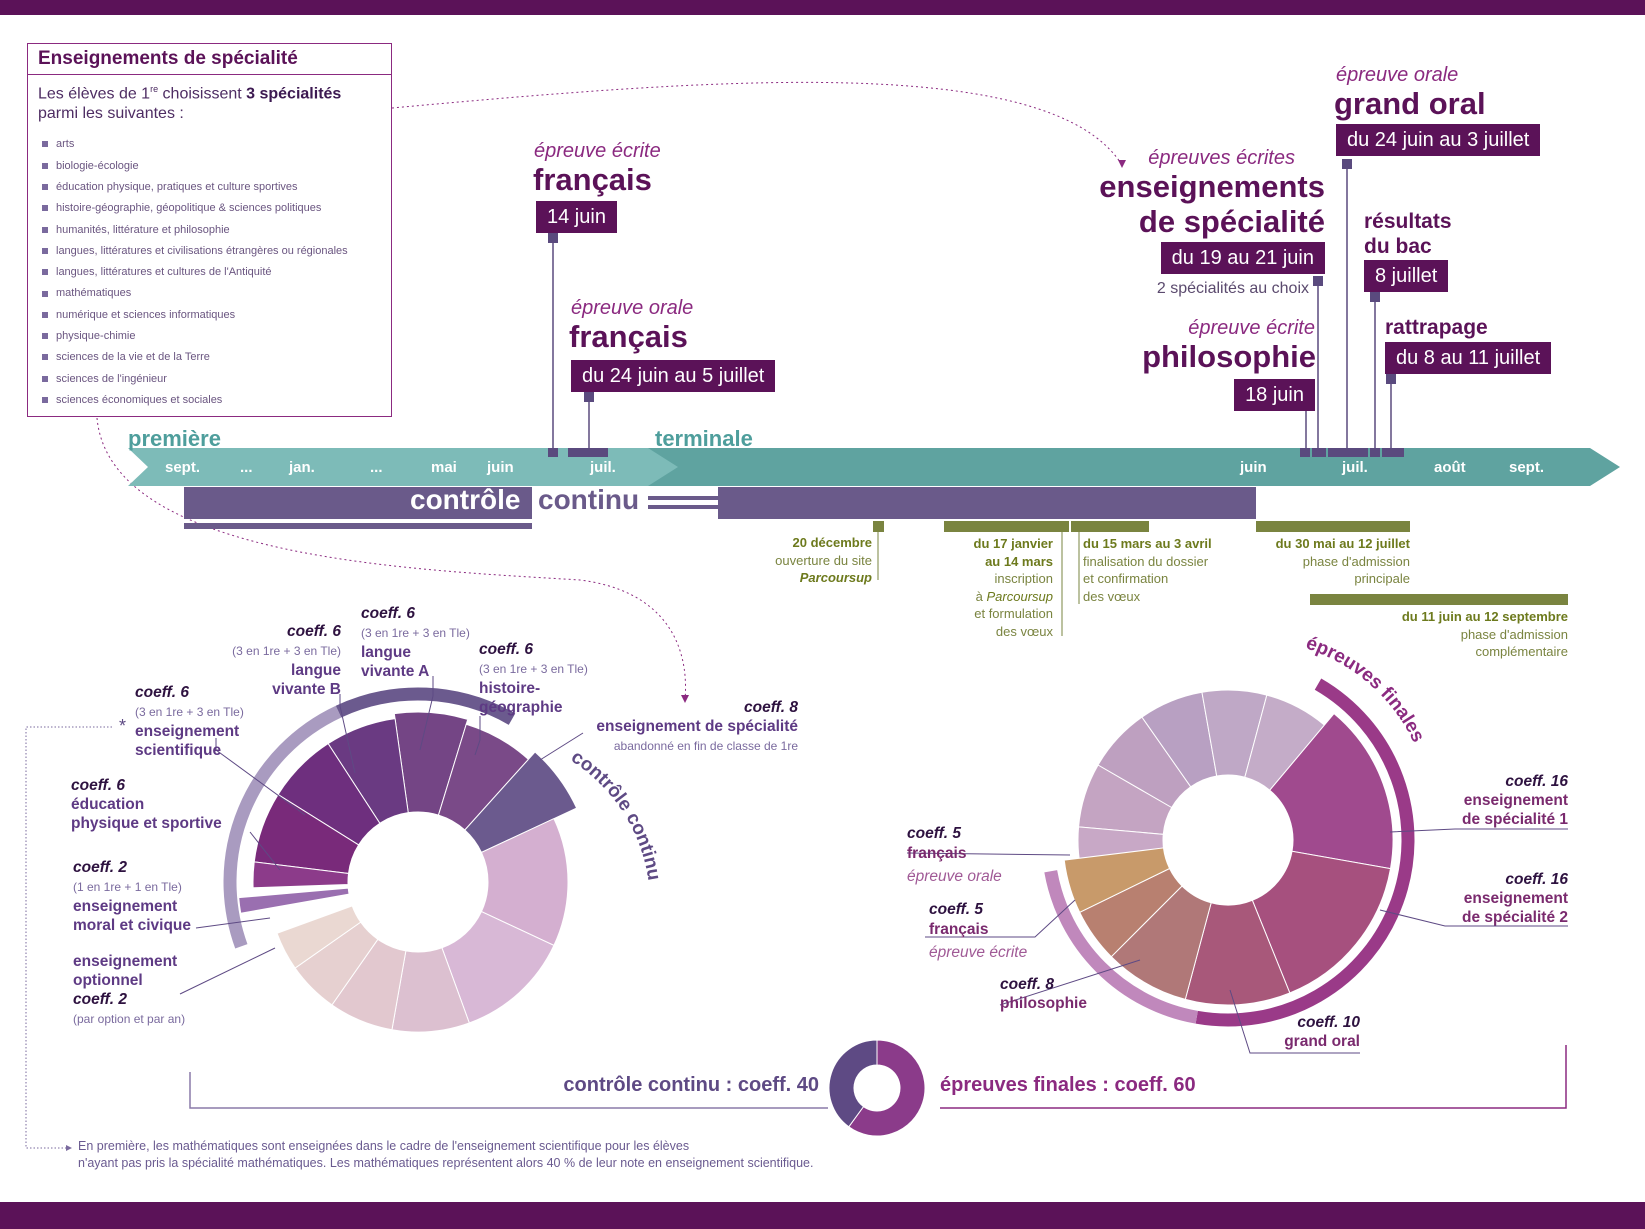 This screenshot has width=1645, height=1229. I want to click on summary-left: contrôle continu : coeff. 40, so click(691, 1085).